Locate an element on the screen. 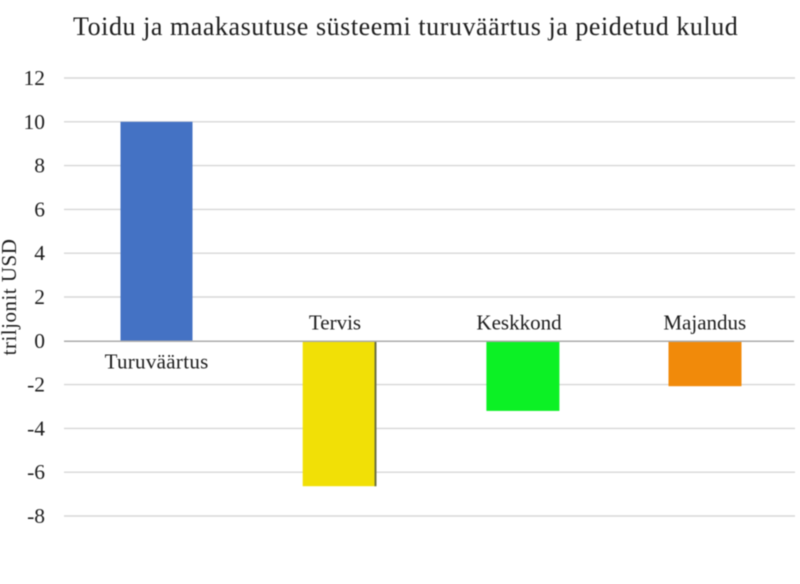 Image resolution: width=800 pixels, height=584 pixels. svg-text: -6 is located at coordinates (36, 472).